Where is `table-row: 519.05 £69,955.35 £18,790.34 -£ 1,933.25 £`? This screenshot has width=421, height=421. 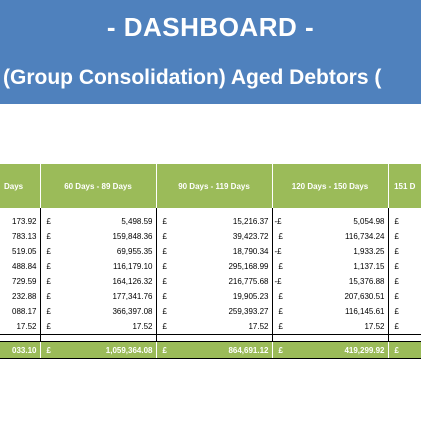
table-row: 519.05 £69,955.35 £18,790.34 -£ 1,933.25 £ is located at coordinates (210, 251).